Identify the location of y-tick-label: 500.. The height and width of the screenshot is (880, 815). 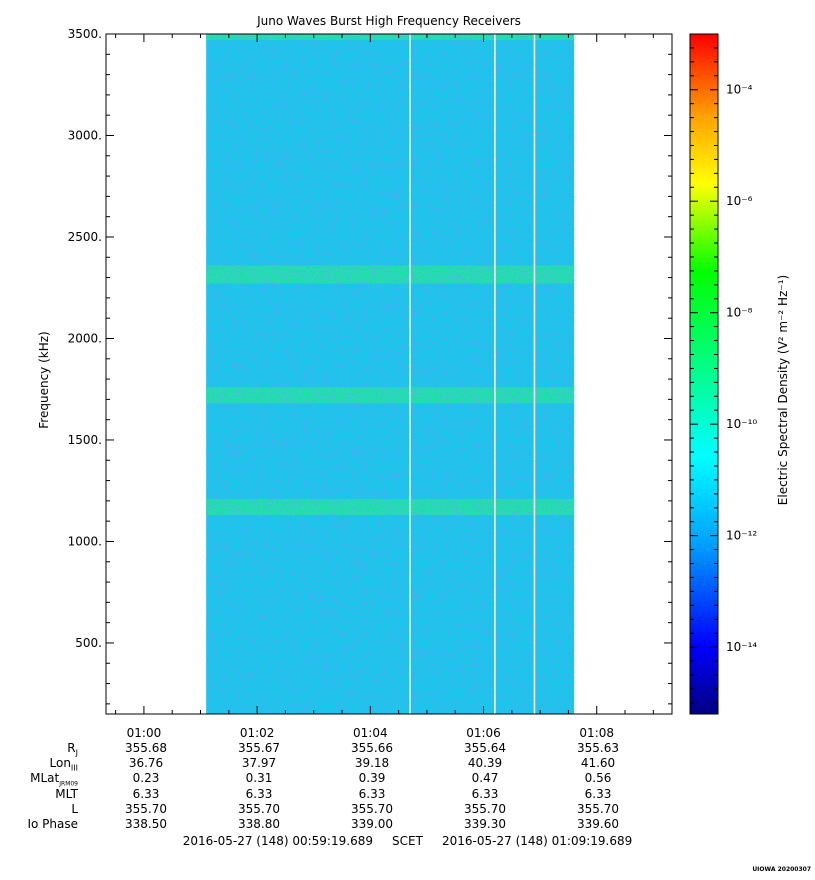
(88, 643).